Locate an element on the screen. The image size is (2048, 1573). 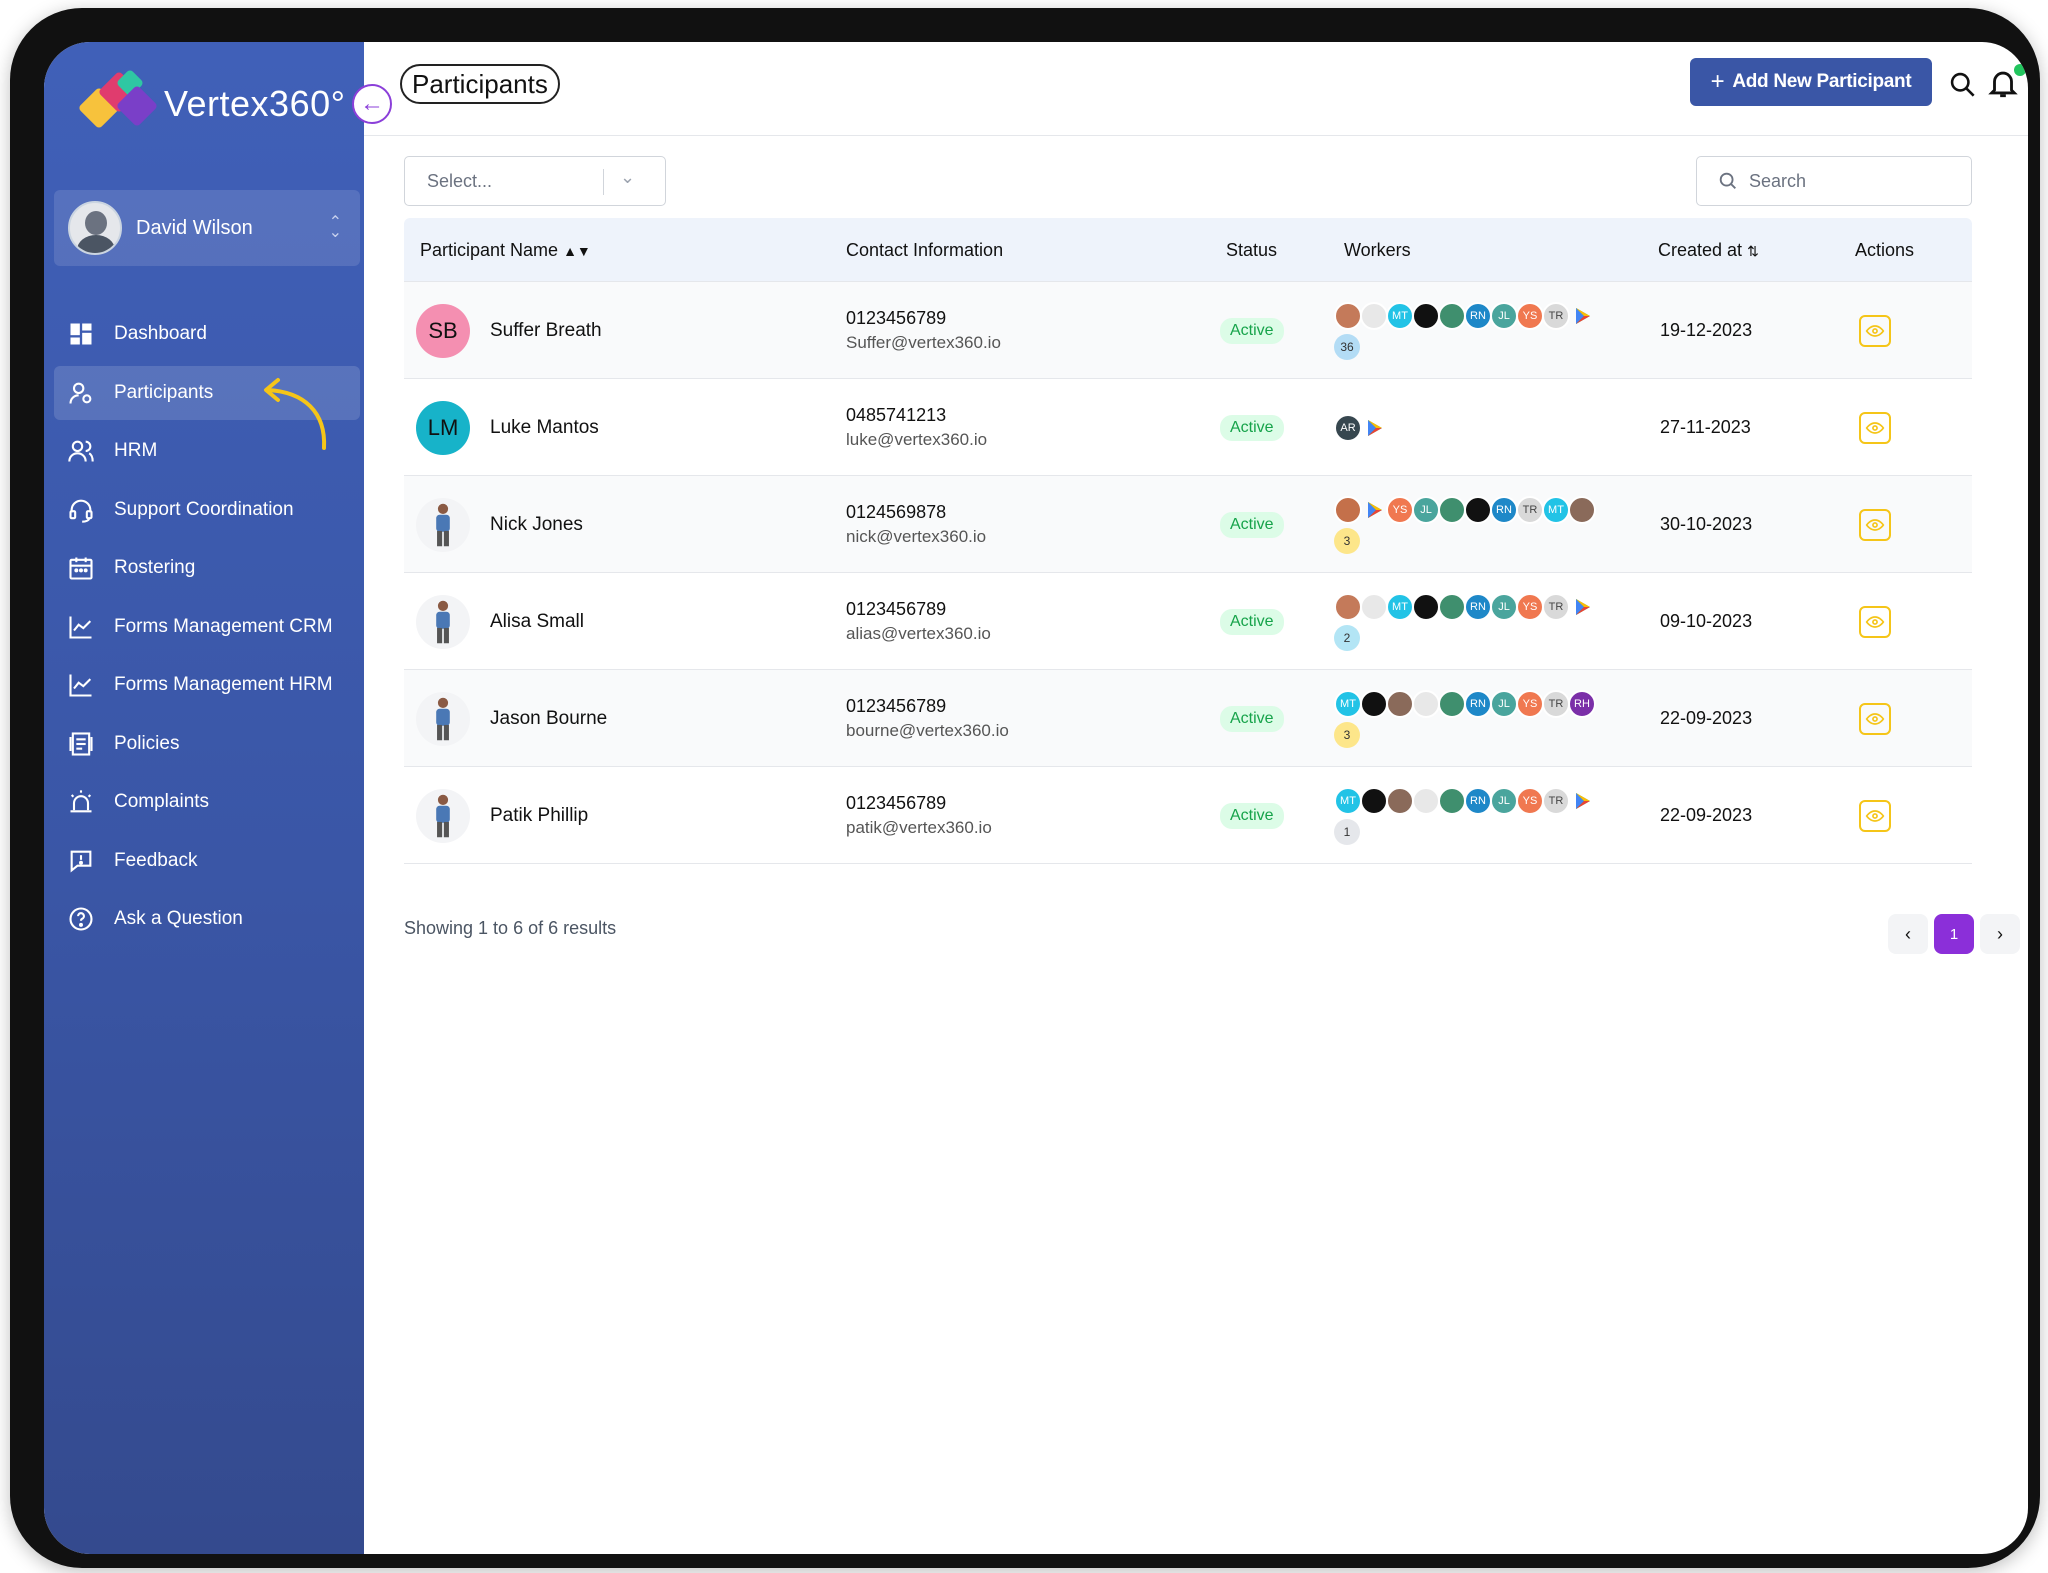
worker-avatar: RH is located at coordinates (1582, 703).